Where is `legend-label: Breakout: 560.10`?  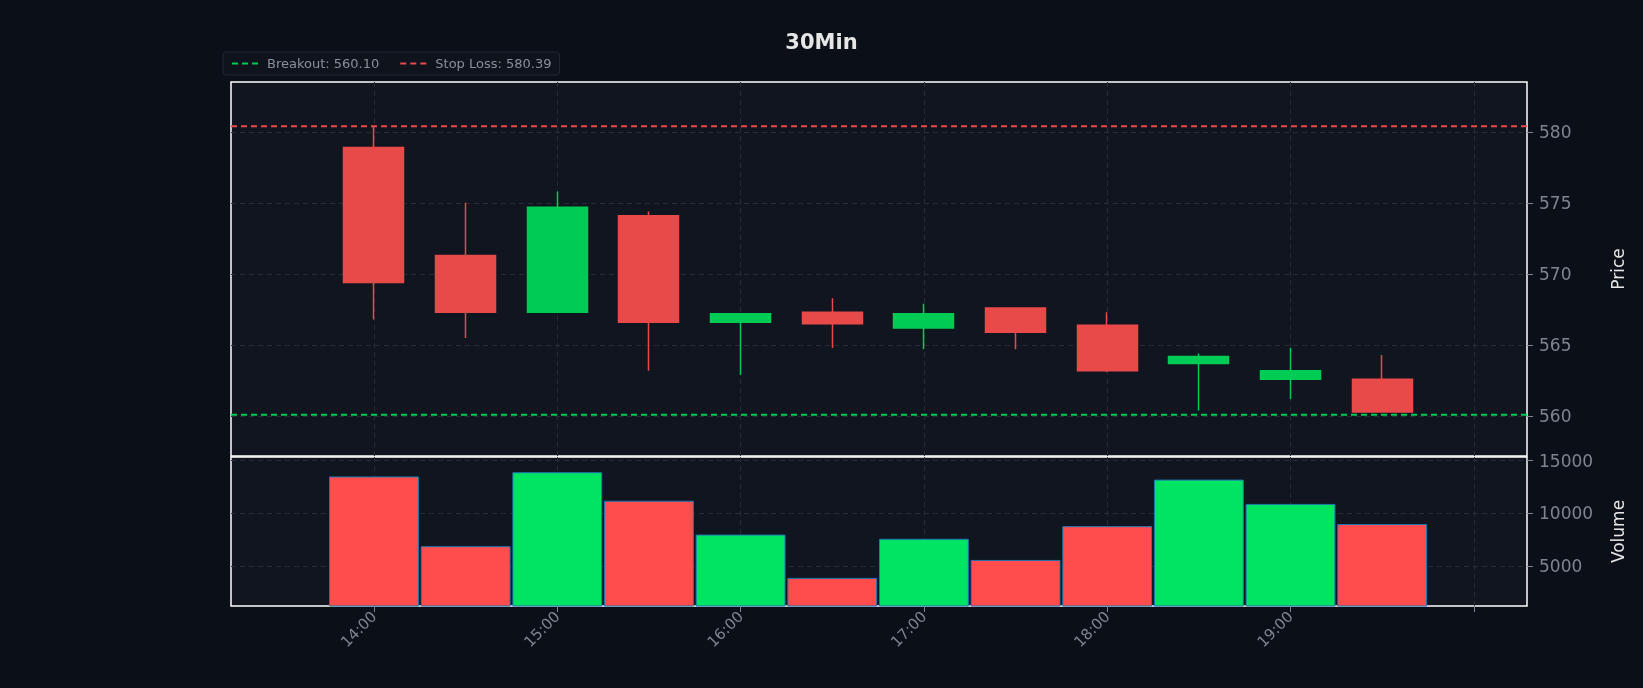 legend-label: Breakout: 560.10 is located at coordinates (323, 63).